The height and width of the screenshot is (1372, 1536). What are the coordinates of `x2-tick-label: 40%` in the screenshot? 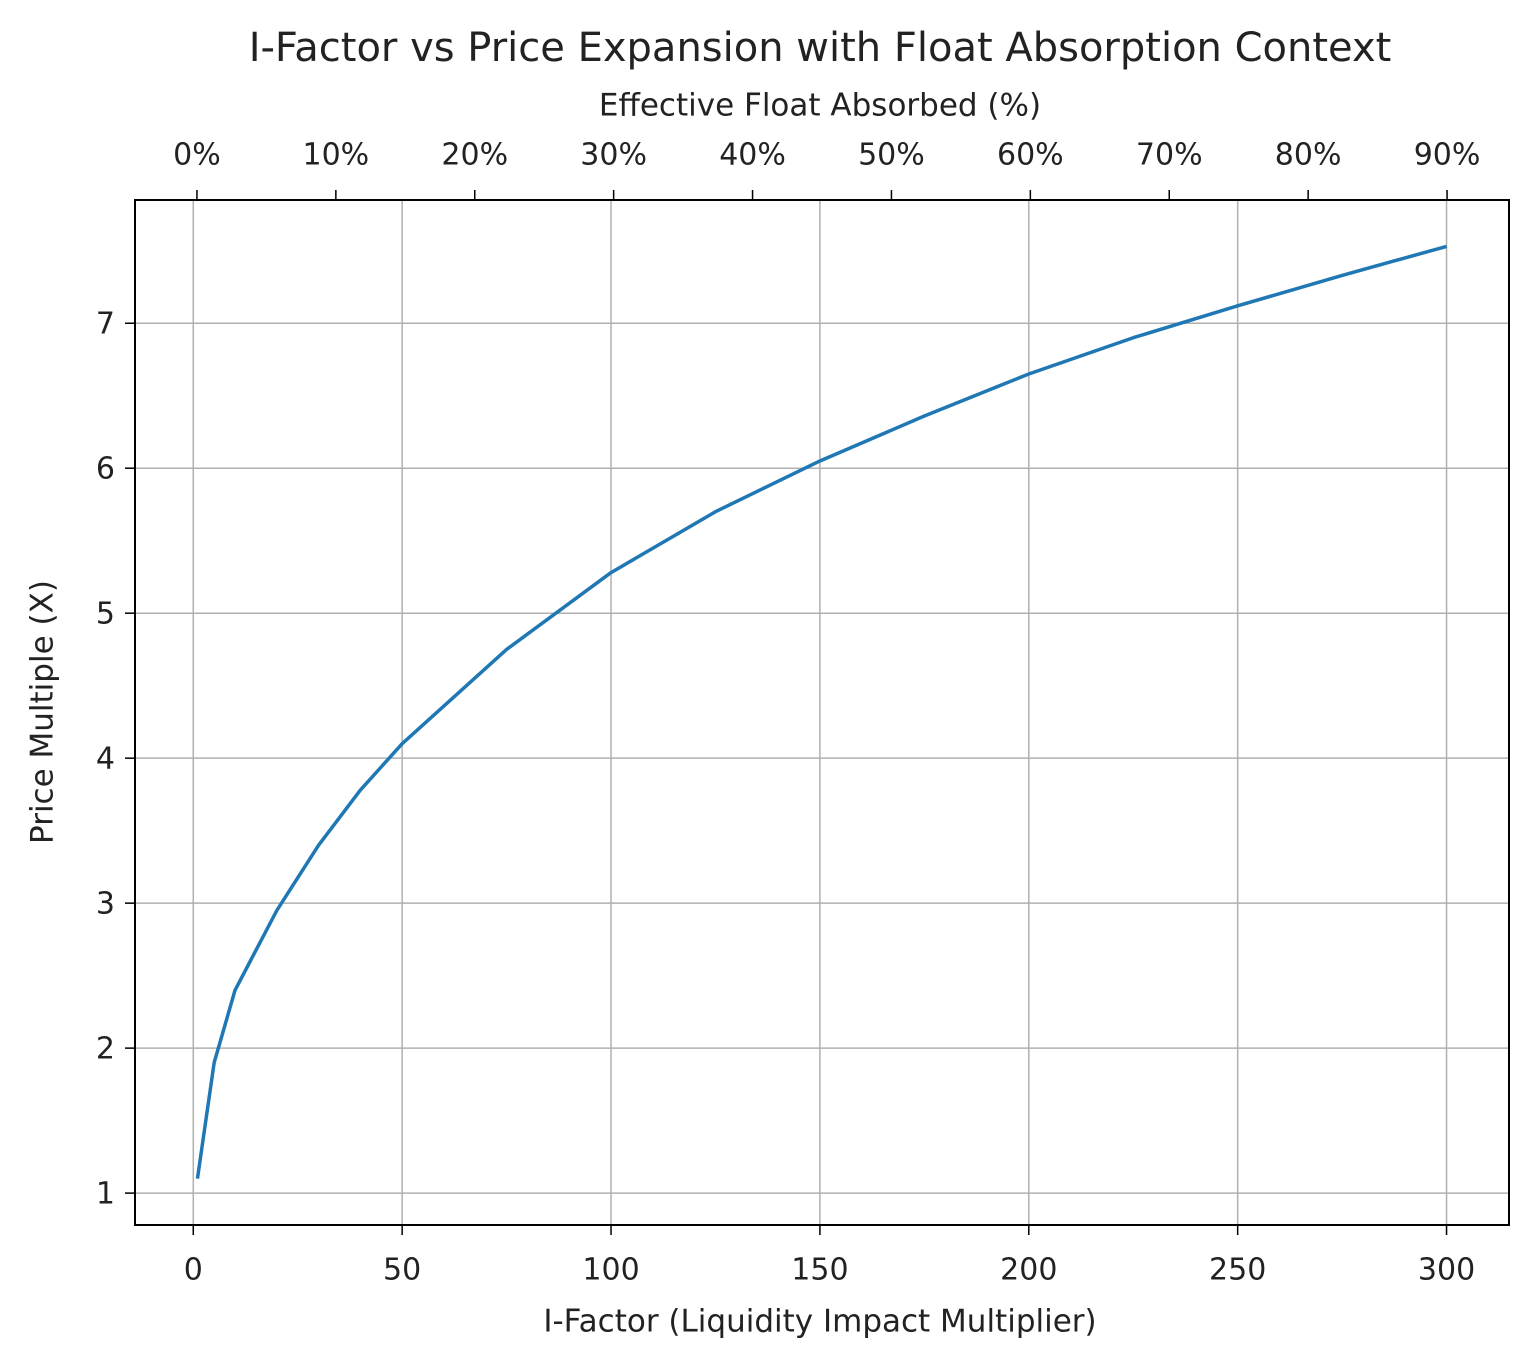 It's located at (752, 155).